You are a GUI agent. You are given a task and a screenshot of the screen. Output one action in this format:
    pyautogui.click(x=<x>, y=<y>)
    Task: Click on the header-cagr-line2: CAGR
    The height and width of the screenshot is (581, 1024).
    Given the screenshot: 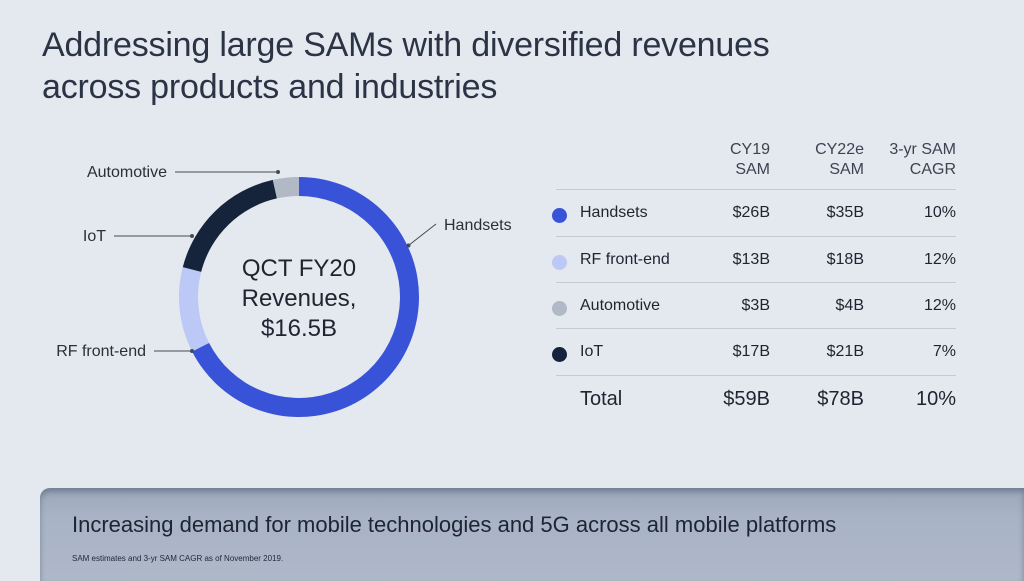 What is the action you would take?
    pyautogui.click(x=932, y=169)
    